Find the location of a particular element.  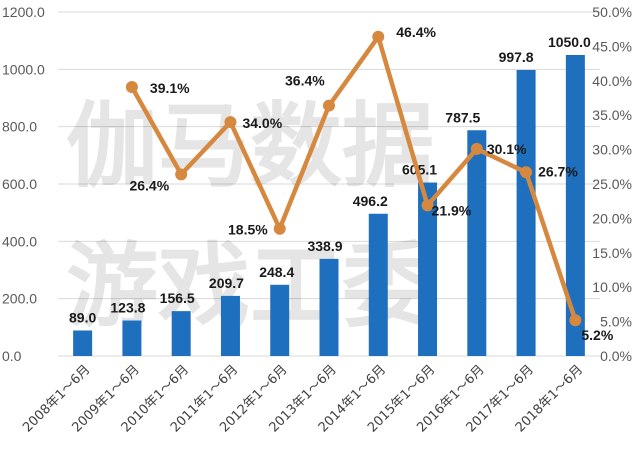

bar-data-label: 156.5 is located at coordinates (177, 298).